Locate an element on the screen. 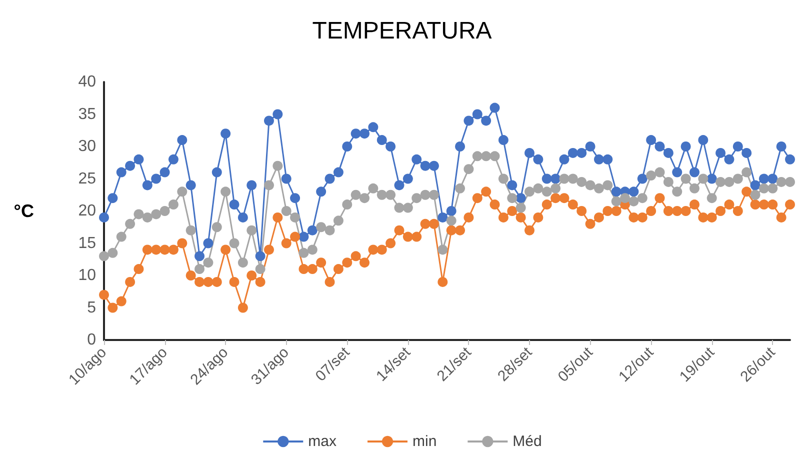 The width and height of the screenshot is (804, 466). y-tick-label: 35 is located at coordinates (87, 114).